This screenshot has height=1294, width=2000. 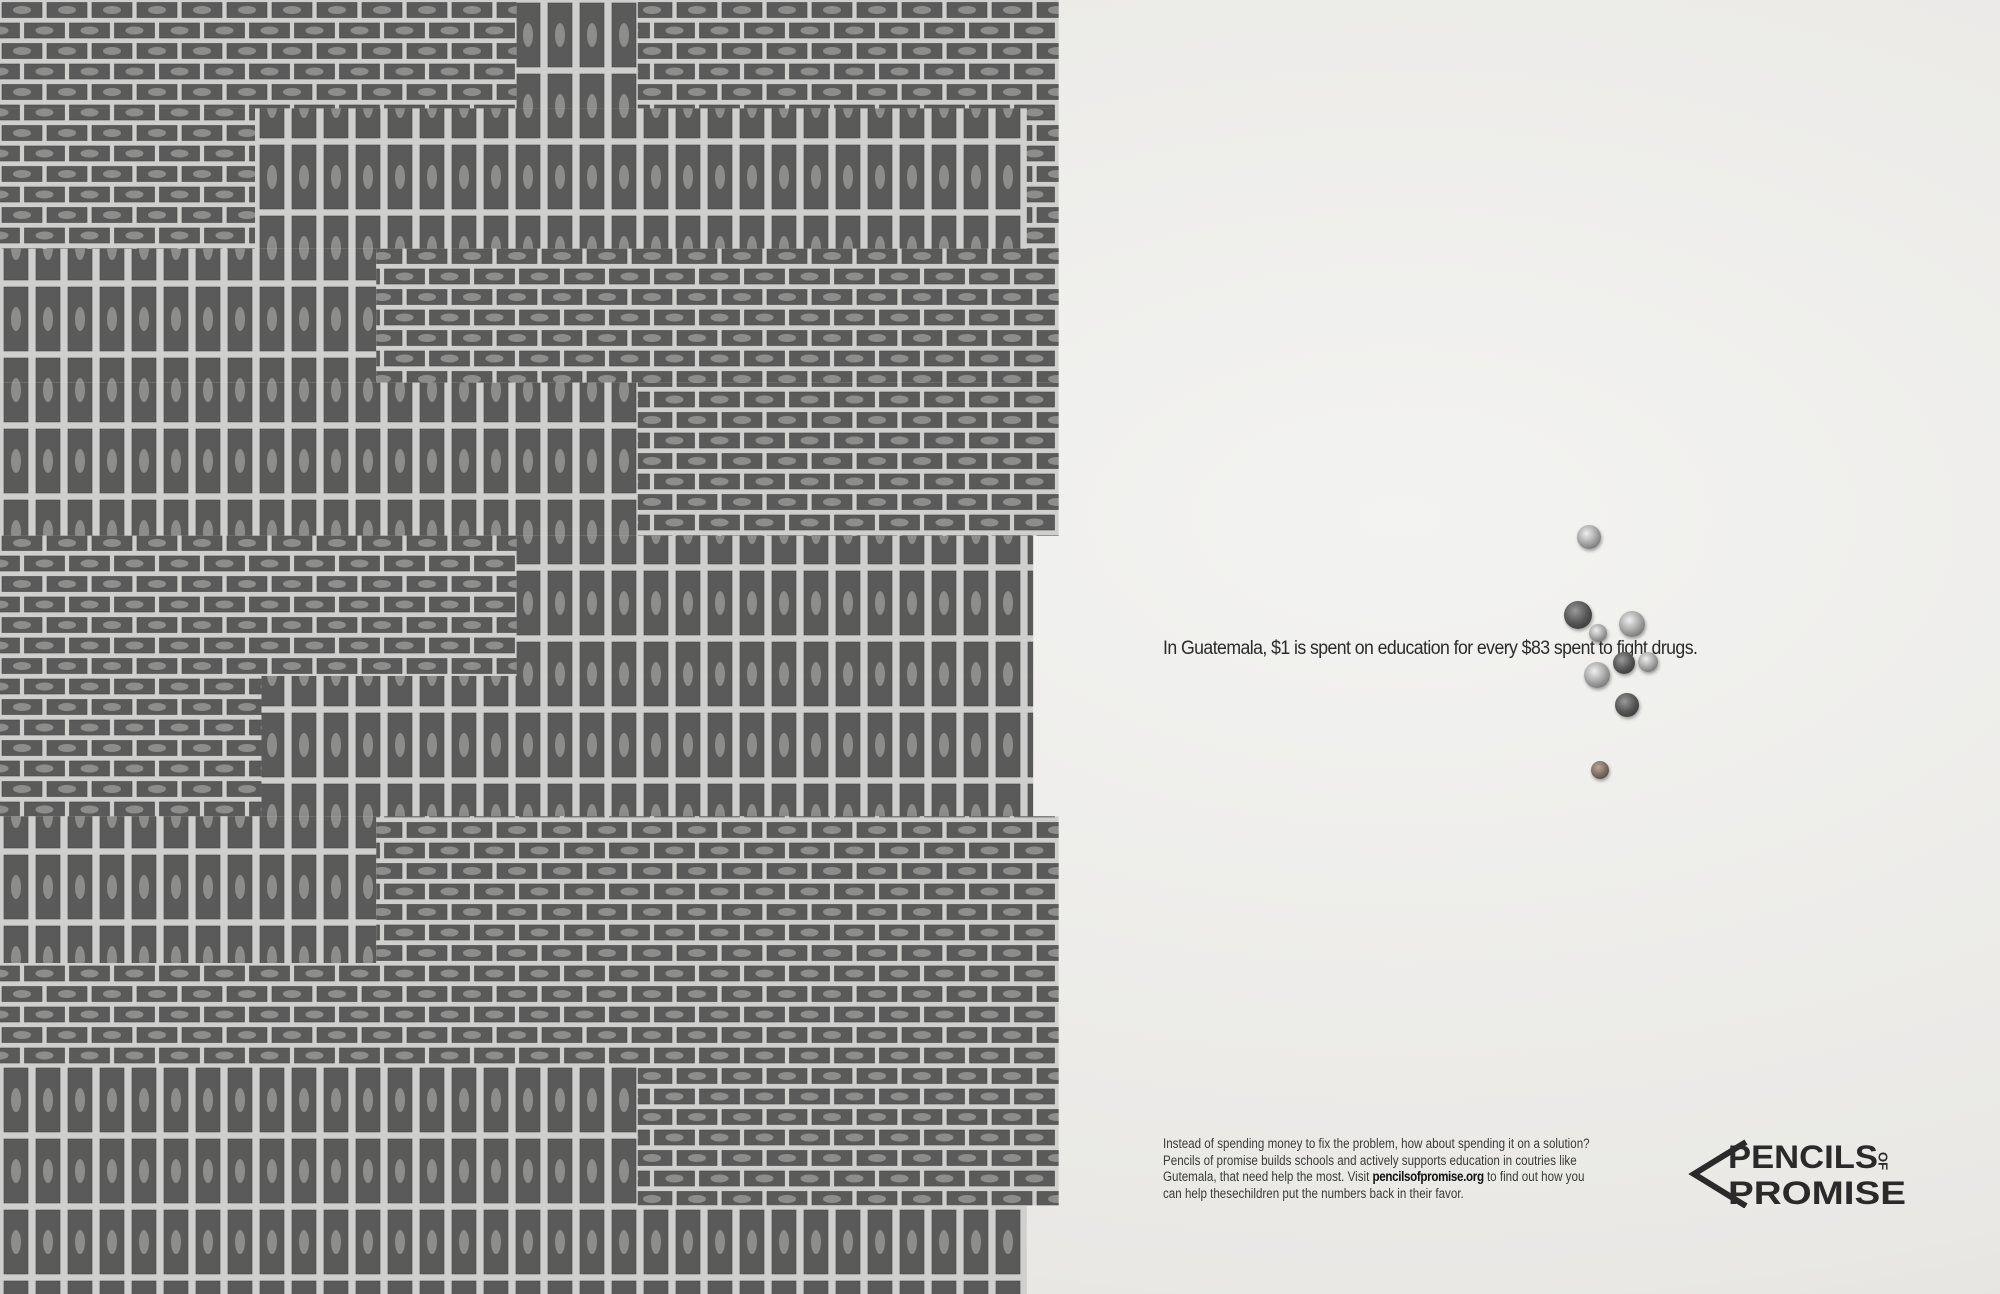 I want to click on website-link: pencilsofpromise.org, so click(x=1428, y=1177).